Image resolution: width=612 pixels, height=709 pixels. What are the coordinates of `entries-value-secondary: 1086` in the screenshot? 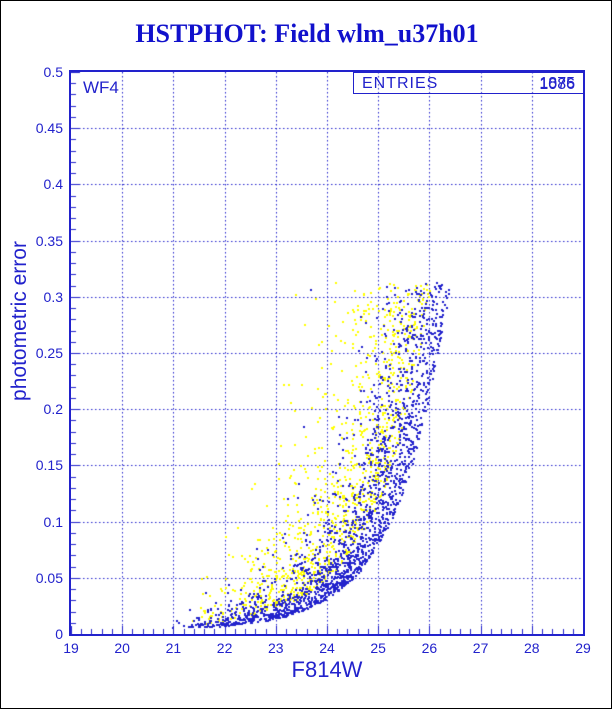 It's located at (557, 84).